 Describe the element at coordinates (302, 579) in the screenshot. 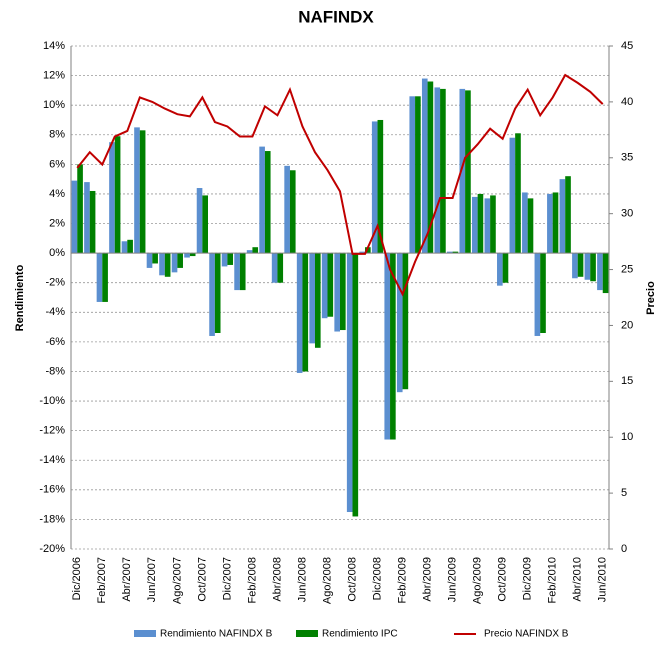

I see `x-tick-label: Jun/2008` at that location.